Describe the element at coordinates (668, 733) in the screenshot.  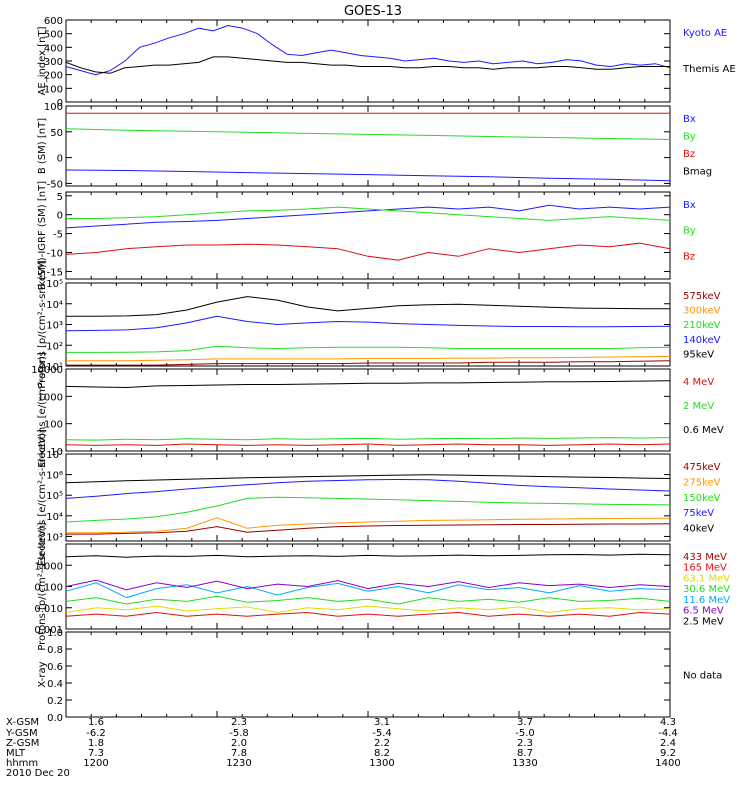
I see `ephemeris-value: -4.4` at that location.